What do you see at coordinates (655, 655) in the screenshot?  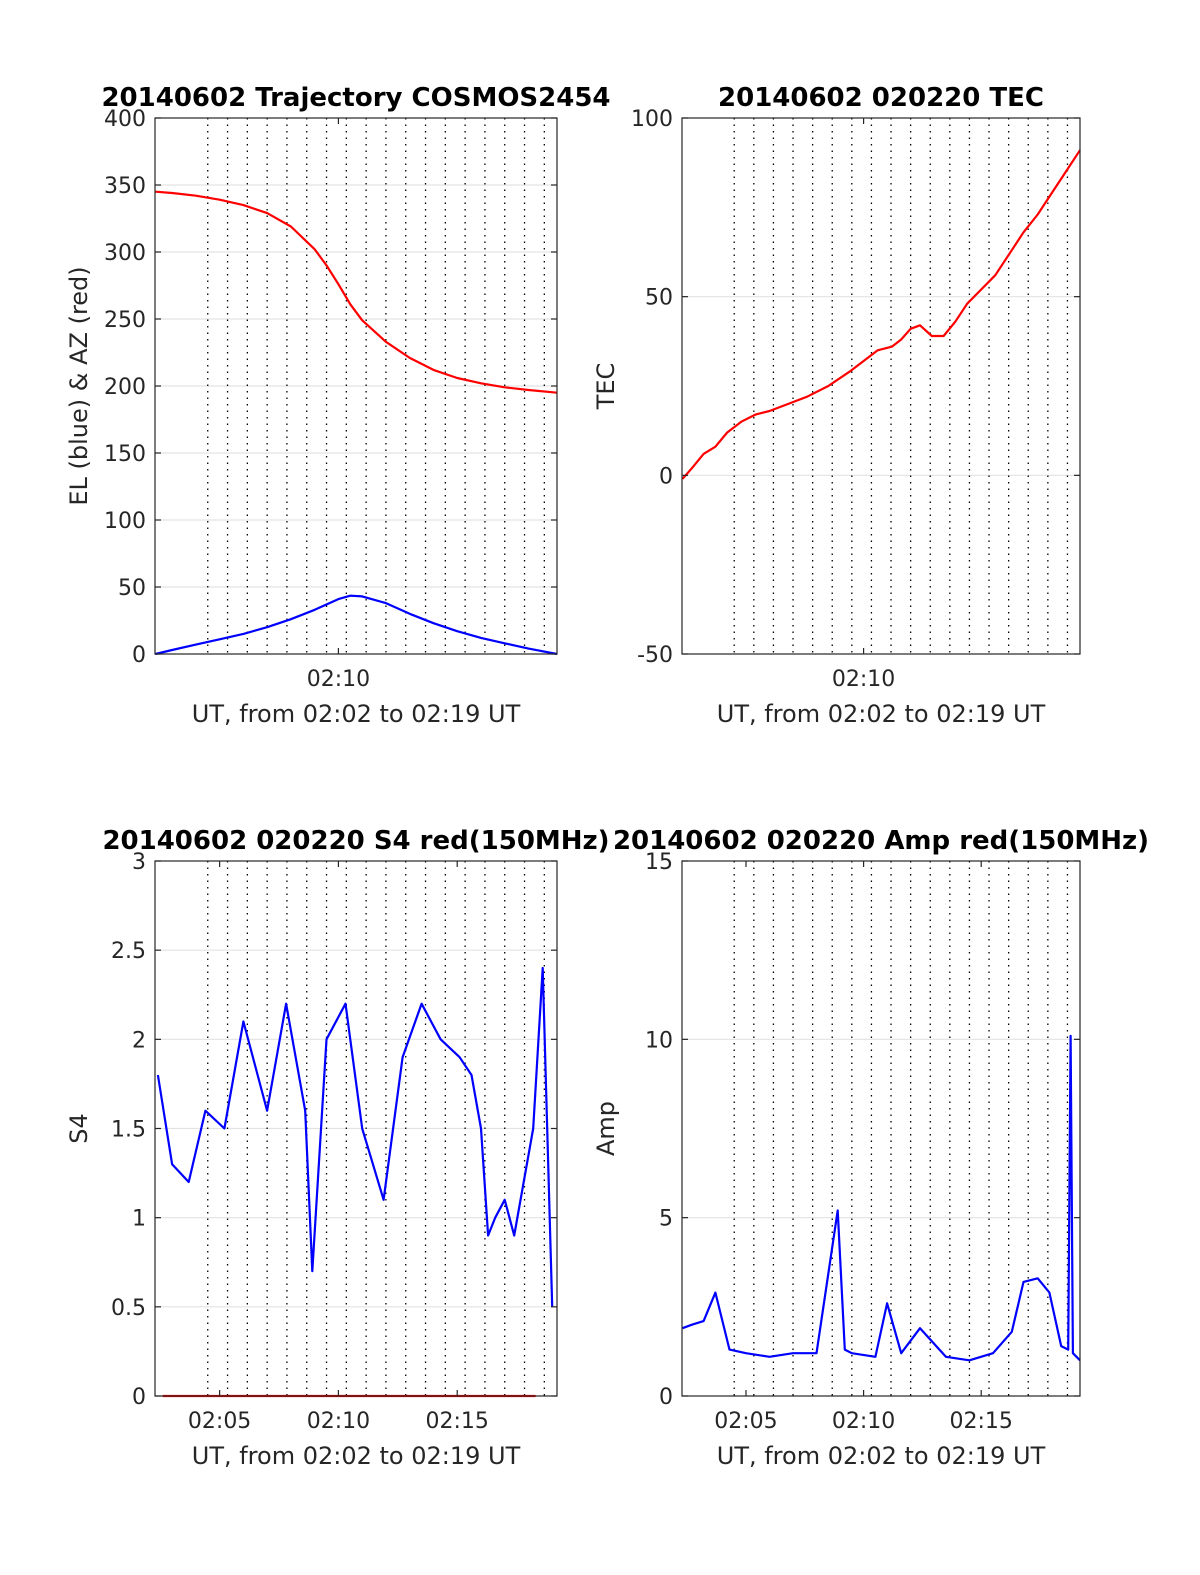 I see `tec-ytick-label: -50` at bounding box center [655, 655].